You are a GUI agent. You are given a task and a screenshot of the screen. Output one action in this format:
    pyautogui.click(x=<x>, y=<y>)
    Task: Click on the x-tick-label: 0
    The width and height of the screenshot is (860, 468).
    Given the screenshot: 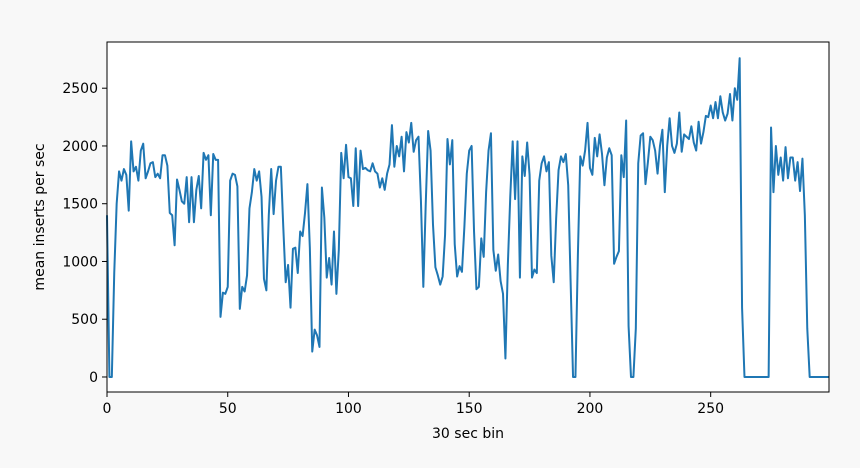 What is the action you would take?
    pyautogui.click(x=107, y=409)
    